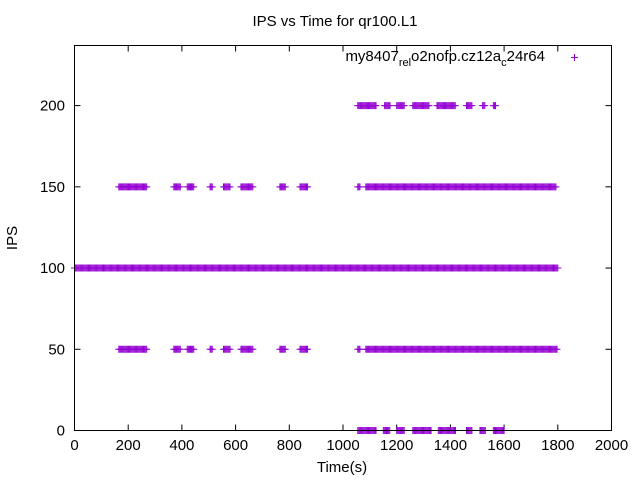 This screenshot has width=640, height=480. I want to click on x-tick-label: 600, so click(235, 445).